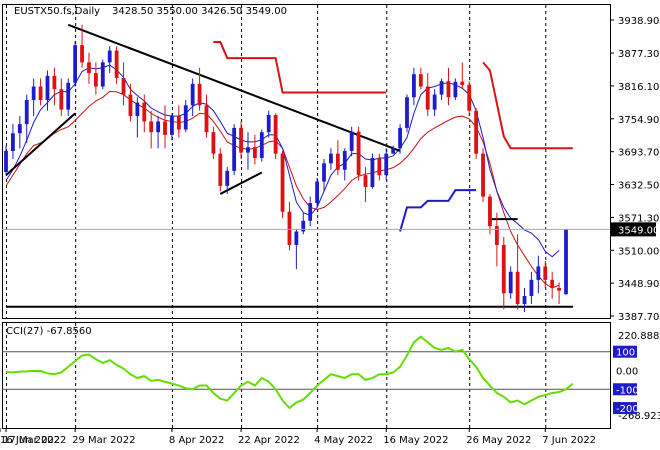 This screenshot has height=450, width=660. I want to click on time-tick-label: 7 Jun 2022, so click(569, 440).